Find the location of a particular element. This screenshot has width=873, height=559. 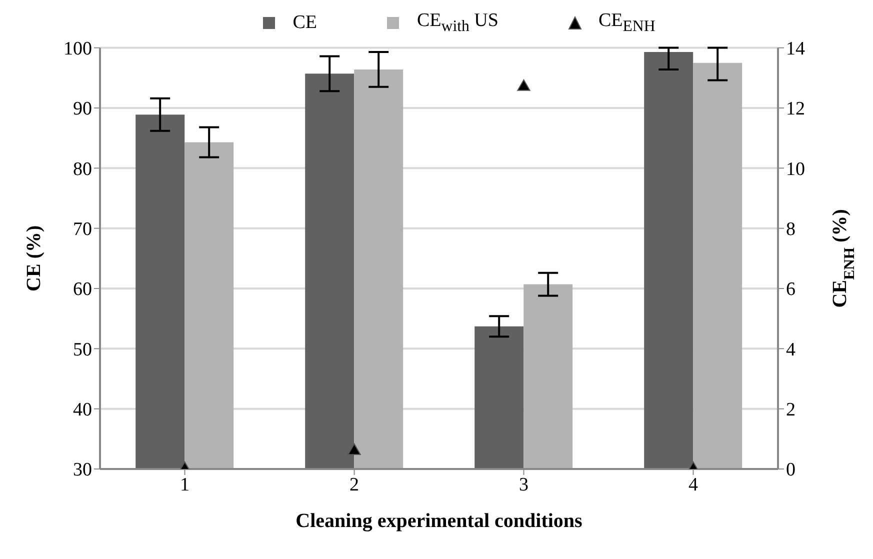

y-tick-label: 90 is located at coordinates (82, 109).